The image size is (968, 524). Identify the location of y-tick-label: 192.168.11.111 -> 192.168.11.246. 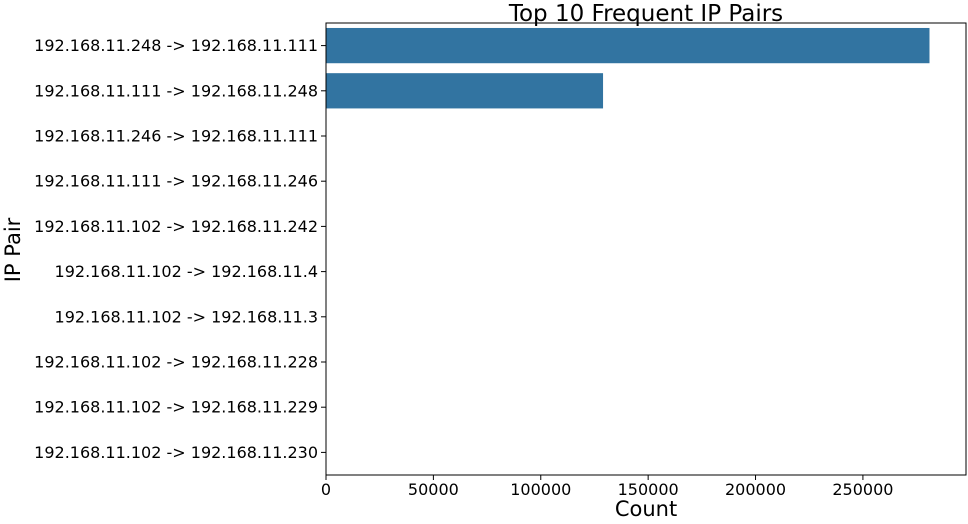
(176, 181).